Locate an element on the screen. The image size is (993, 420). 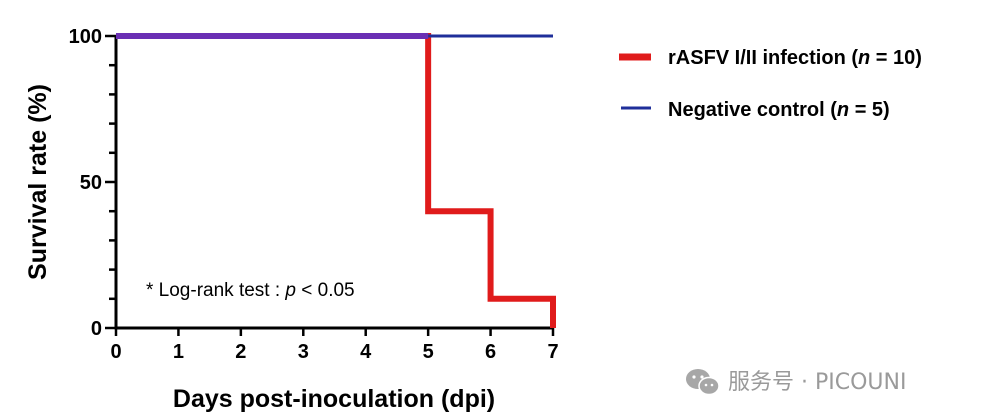
annotation-italic: p is located at coordinates (290, 290).